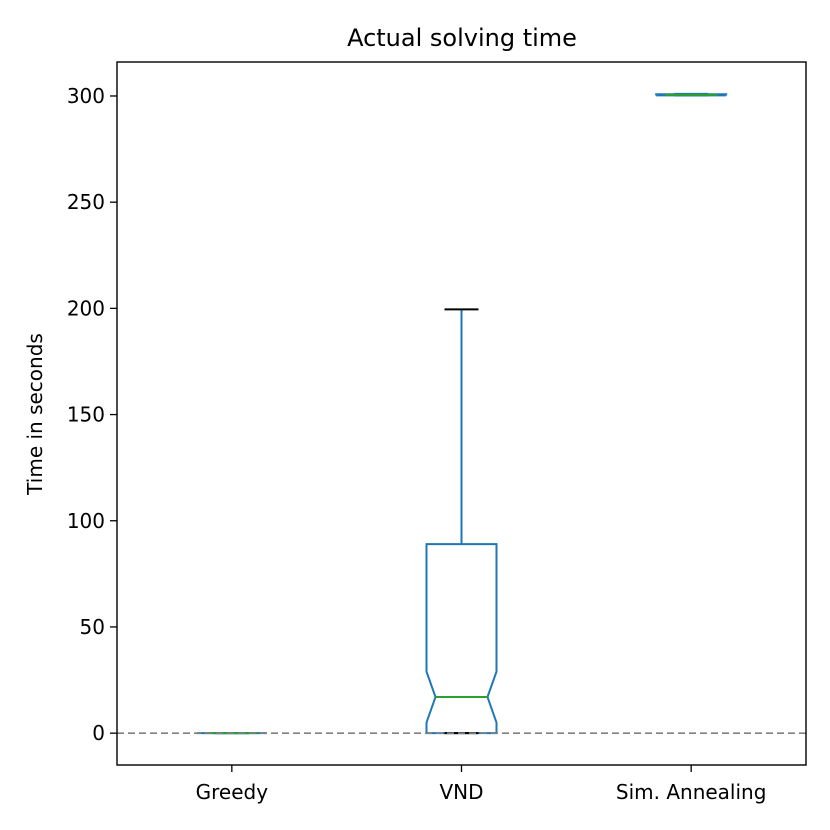  I want to click on y-tick-label: 150, so click(86, 415).